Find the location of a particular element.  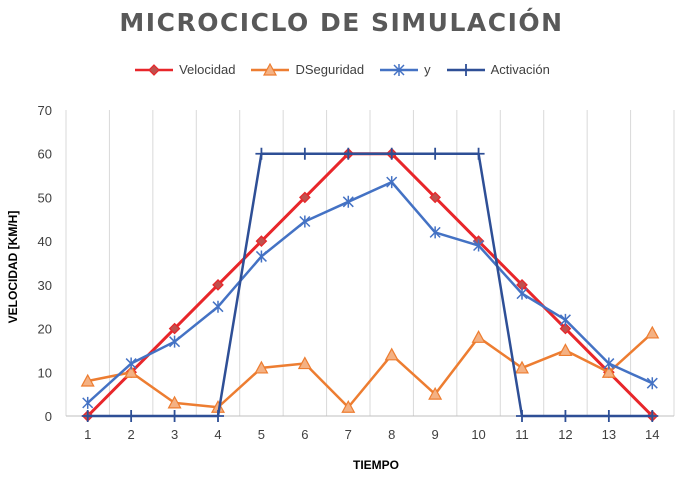

legend-item-activacion: Activación is located at coordinates (497, 69).